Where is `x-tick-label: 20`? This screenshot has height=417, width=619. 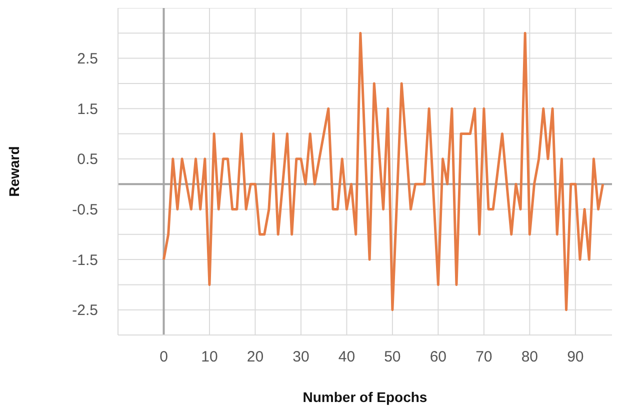
x-tick-label: 20 is located at coordinates (255, 357).